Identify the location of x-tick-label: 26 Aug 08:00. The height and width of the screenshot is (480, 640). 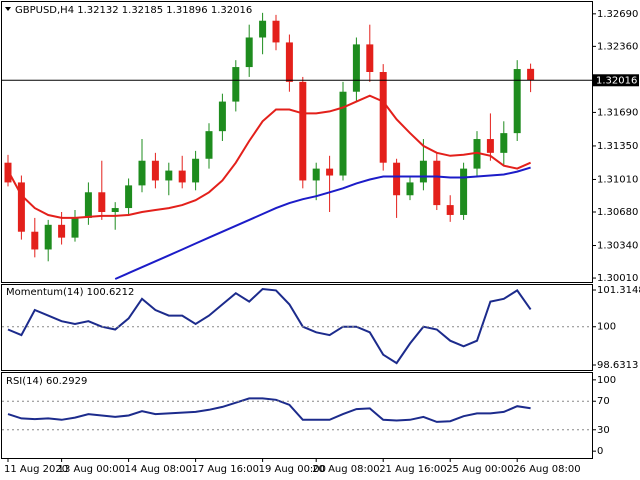
(546, 469).